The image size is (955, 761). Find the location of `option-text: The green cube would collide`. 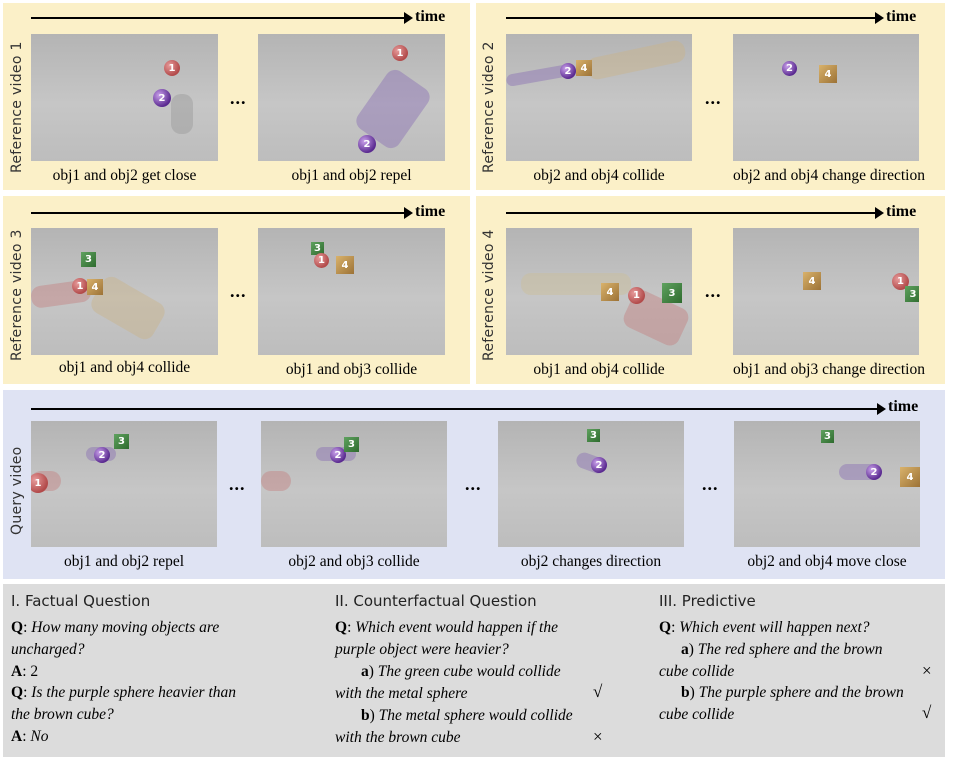

option-text: The green cube would collide is located at coordinates (469, 671).